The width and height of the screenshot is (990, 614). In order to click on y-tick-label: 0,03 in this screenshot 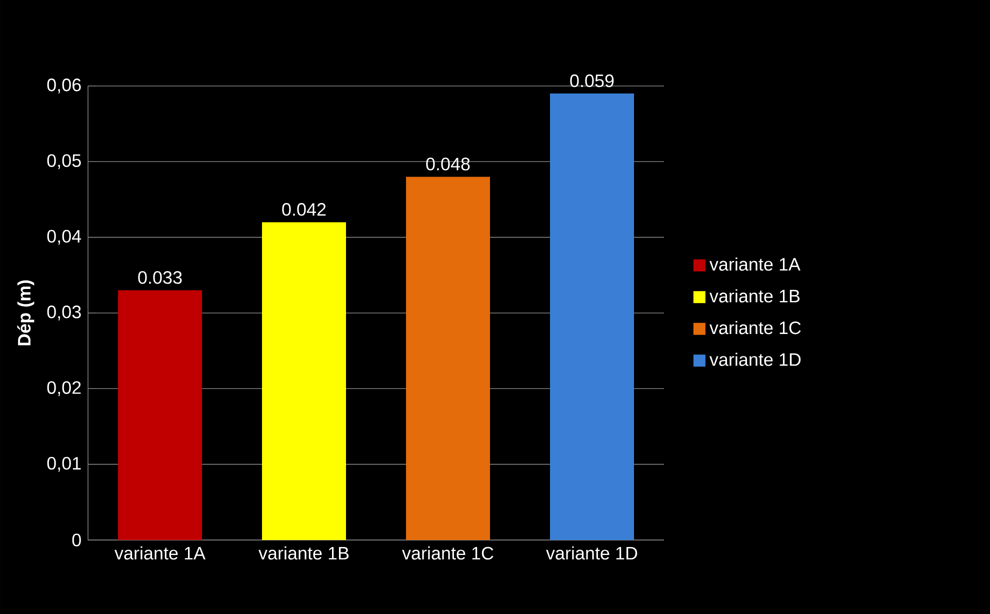, I will do `click(64, 313)`.